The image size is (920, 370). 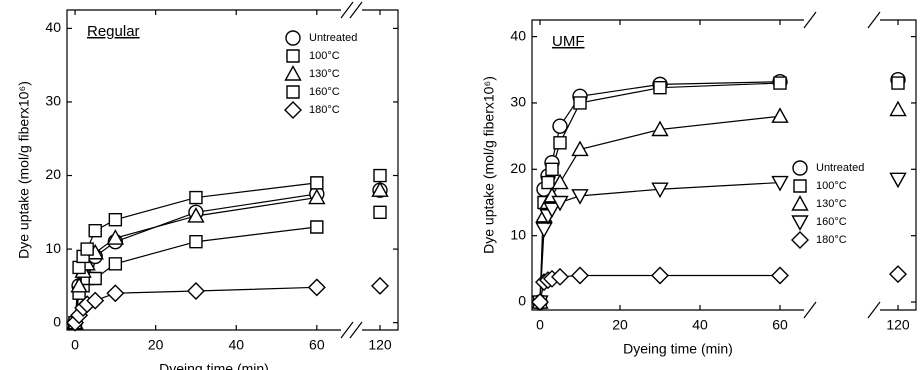 I want to click on panel-title: Regular, so click(x=113, y=31).